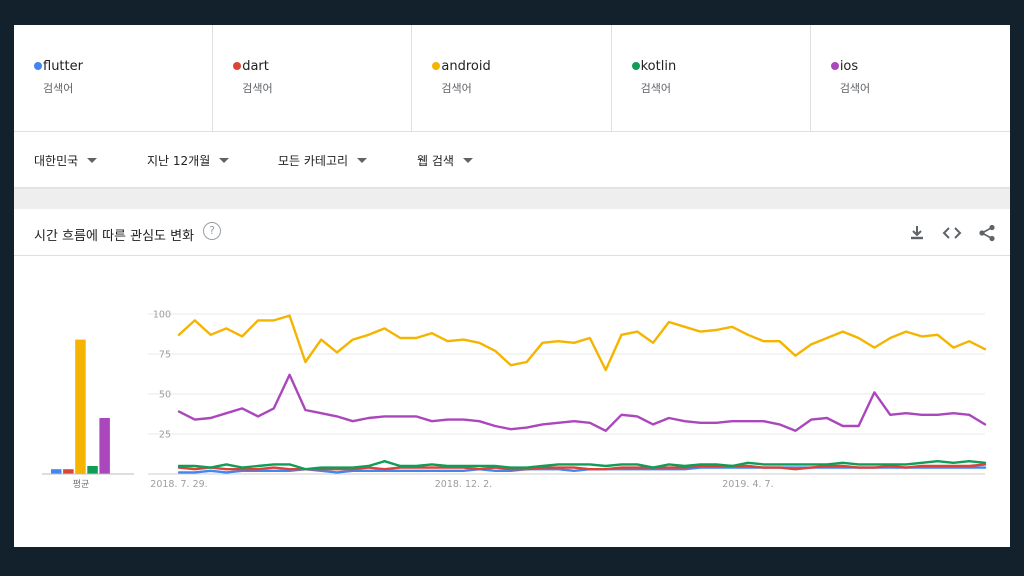 The width and height of the screenshot is (1024, 576). I want to click on y-tick-label: 75, so click(165, 355).